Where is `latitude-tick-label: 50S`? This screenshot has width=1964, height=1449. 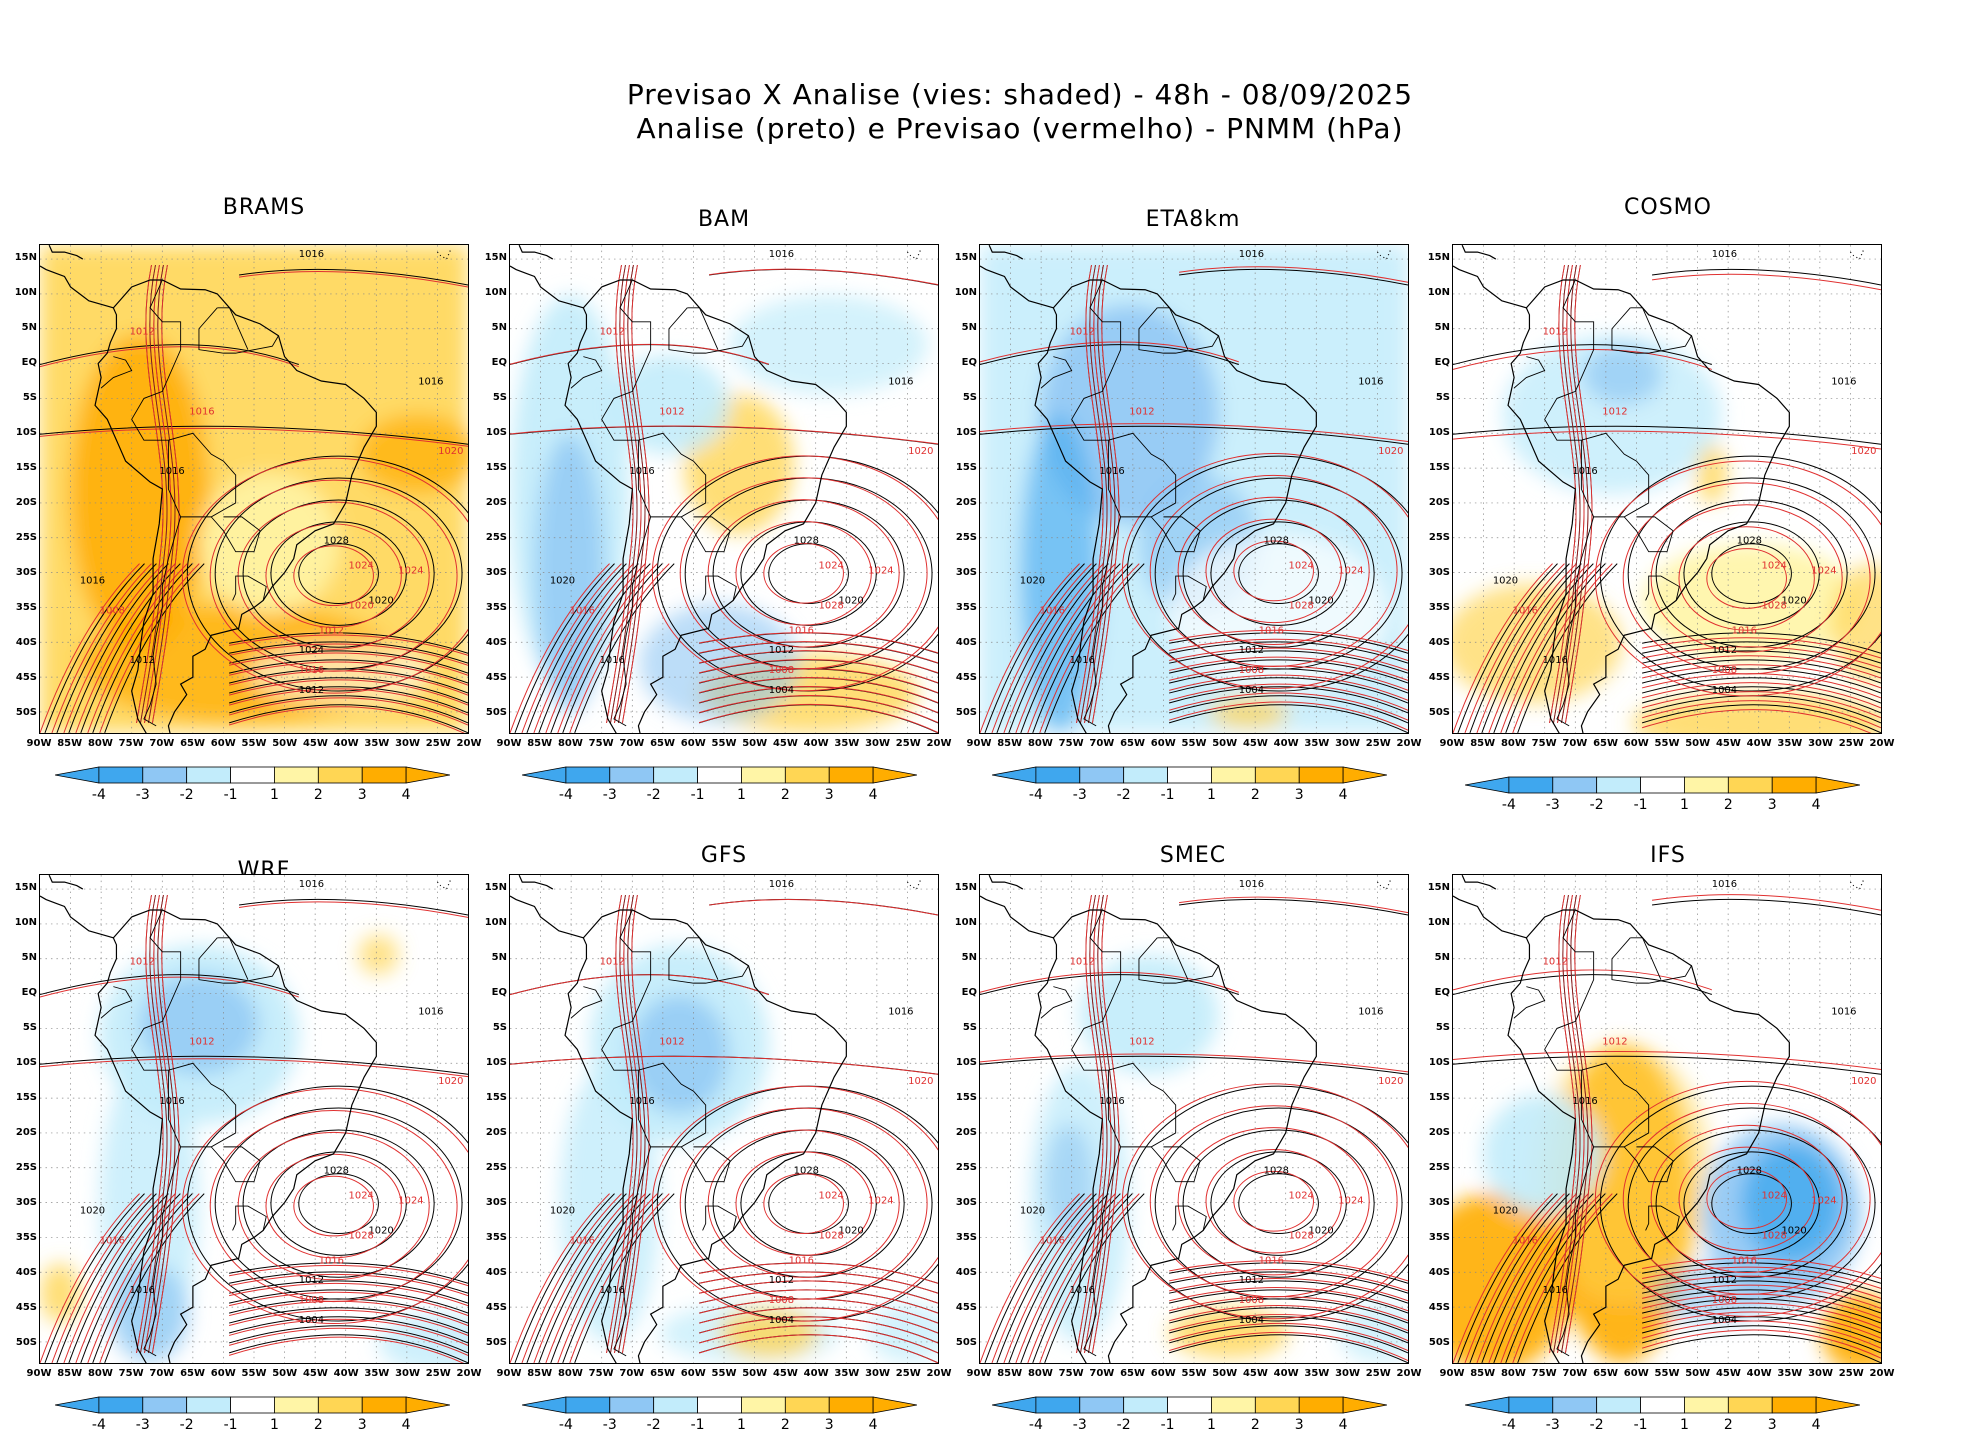 latitude-tick-label: 50S is located at coordinates (966, 712).